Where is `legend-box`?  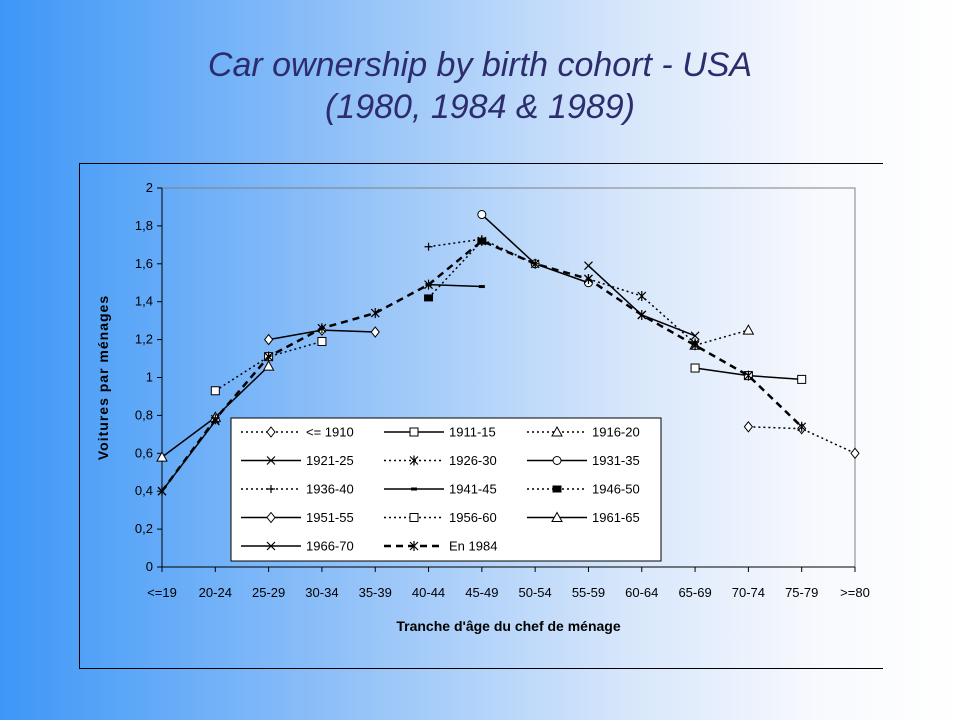 legend-box is located at coordinates (446, 489).